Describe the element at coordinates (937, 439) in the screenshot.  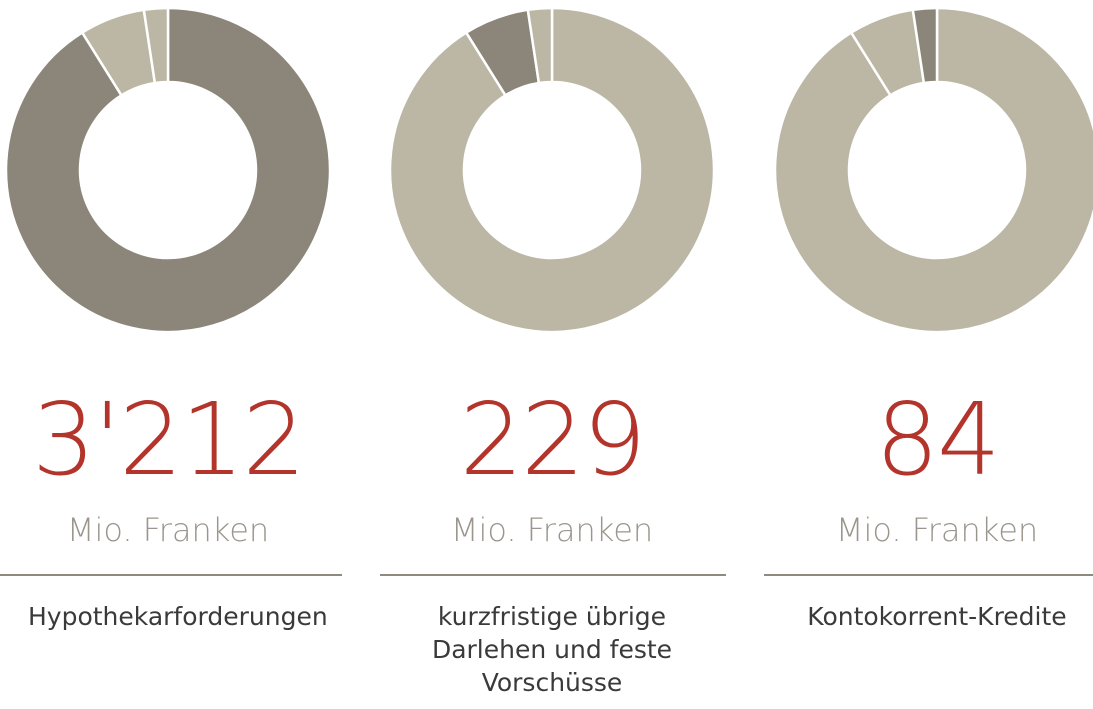
I see `value-label: 84` at that location.